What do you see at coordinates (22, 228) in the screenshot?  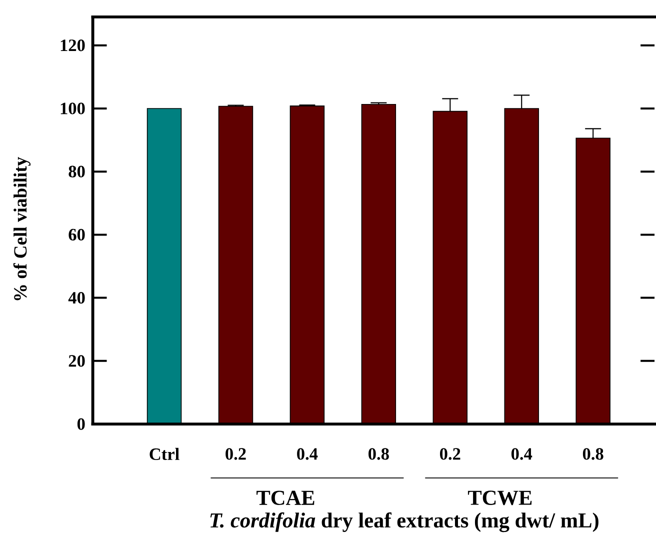 I see `y-axis-title: % of Cell viability` at bounding box center [22, 228].